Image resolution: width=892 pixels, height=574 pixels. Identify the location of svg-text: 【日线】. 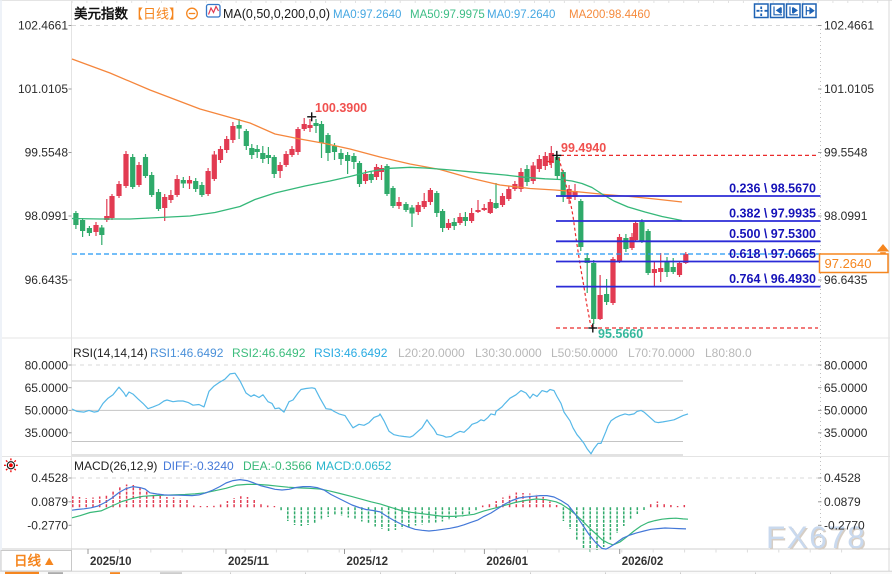
(156, 14).